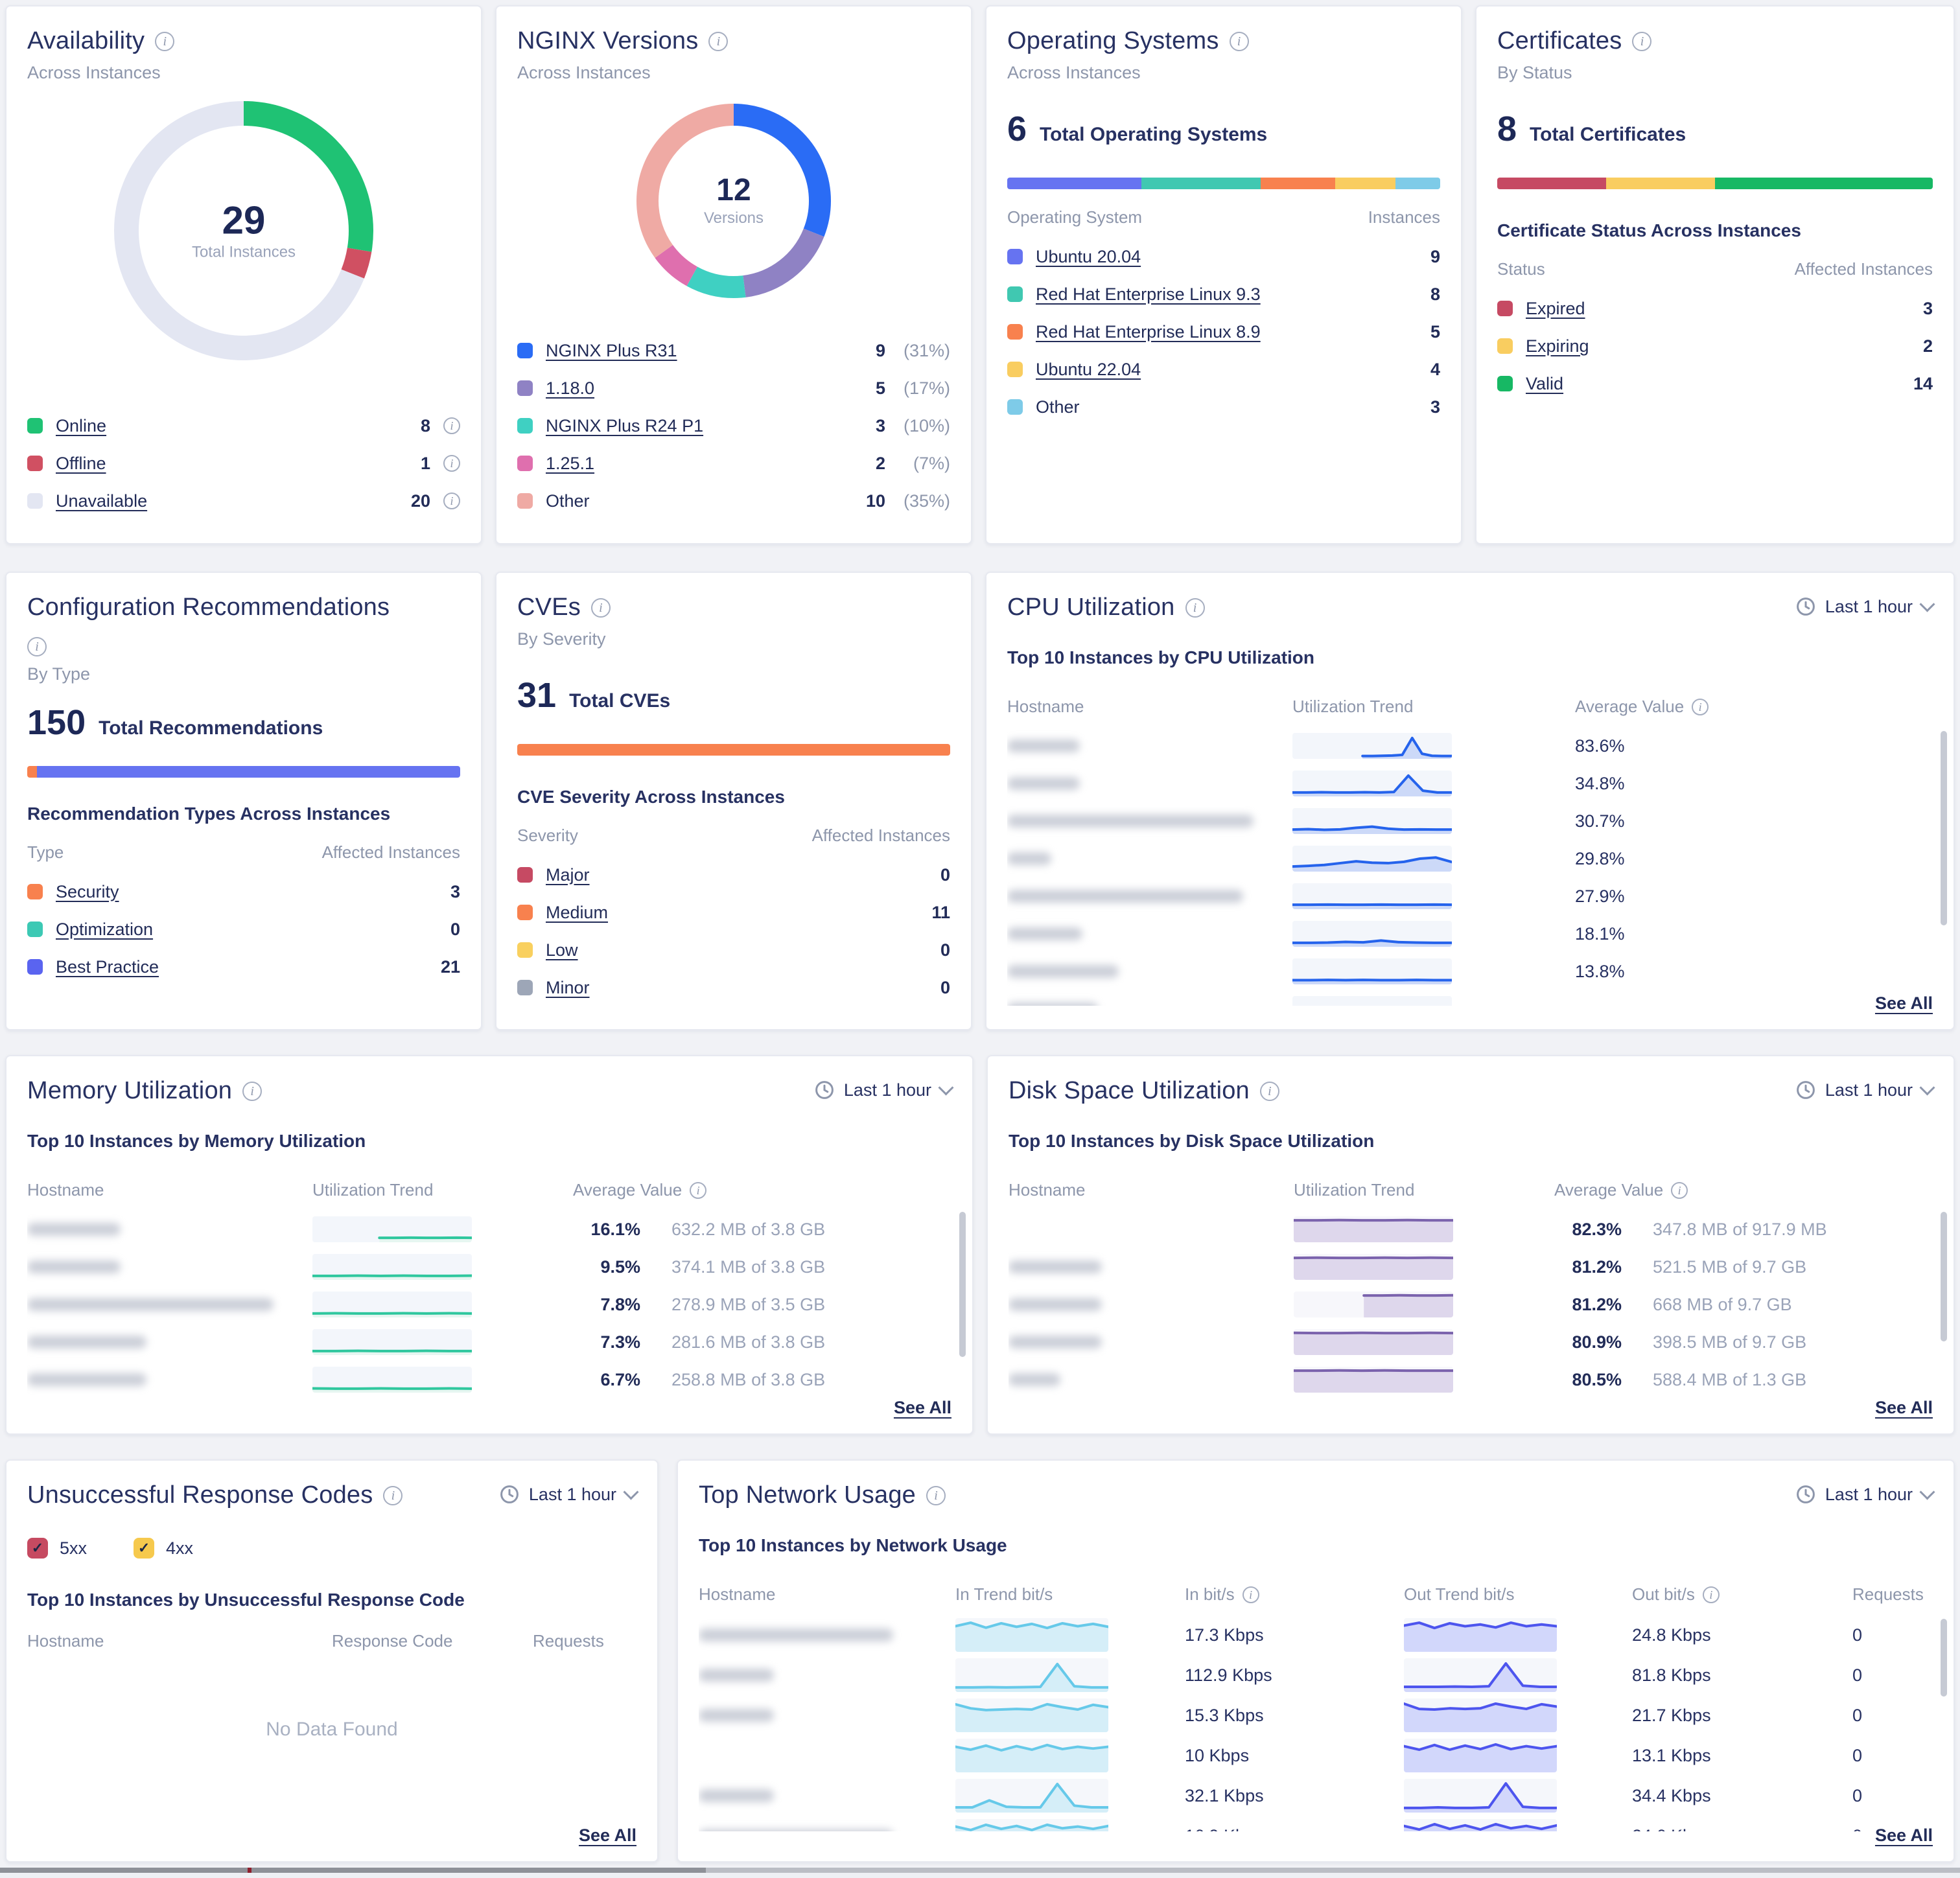 Image resolution: width=1960 pixels, height=1878 pixels. What do you see at coordinates (1505, 346) in the screenshot?
I see `expiring-swatch` at bounding box center [1505, 346].